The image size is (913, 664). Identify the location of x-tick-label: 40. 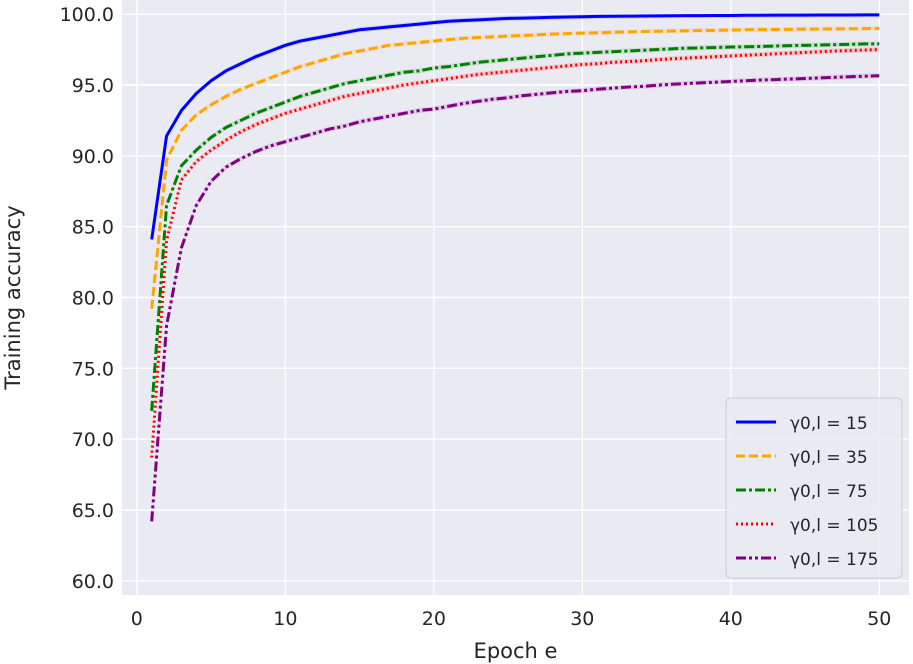
(731, 619).